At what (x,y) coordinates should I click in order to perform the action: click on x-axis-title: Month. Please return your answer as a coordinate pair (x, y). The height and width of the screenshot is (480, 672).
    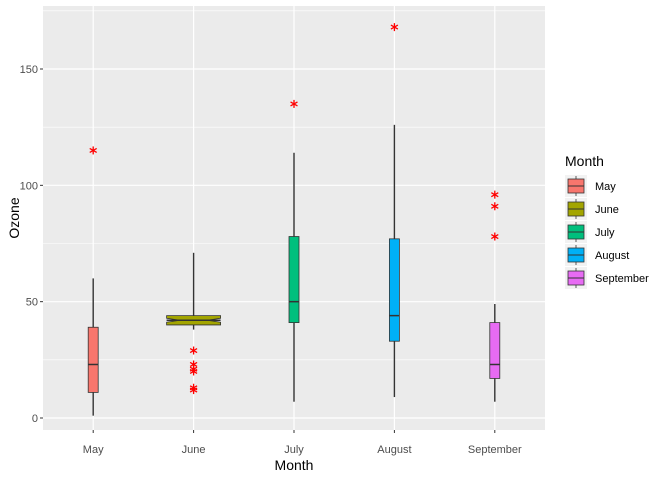
    Looking at the image, I should click on (294, 465).